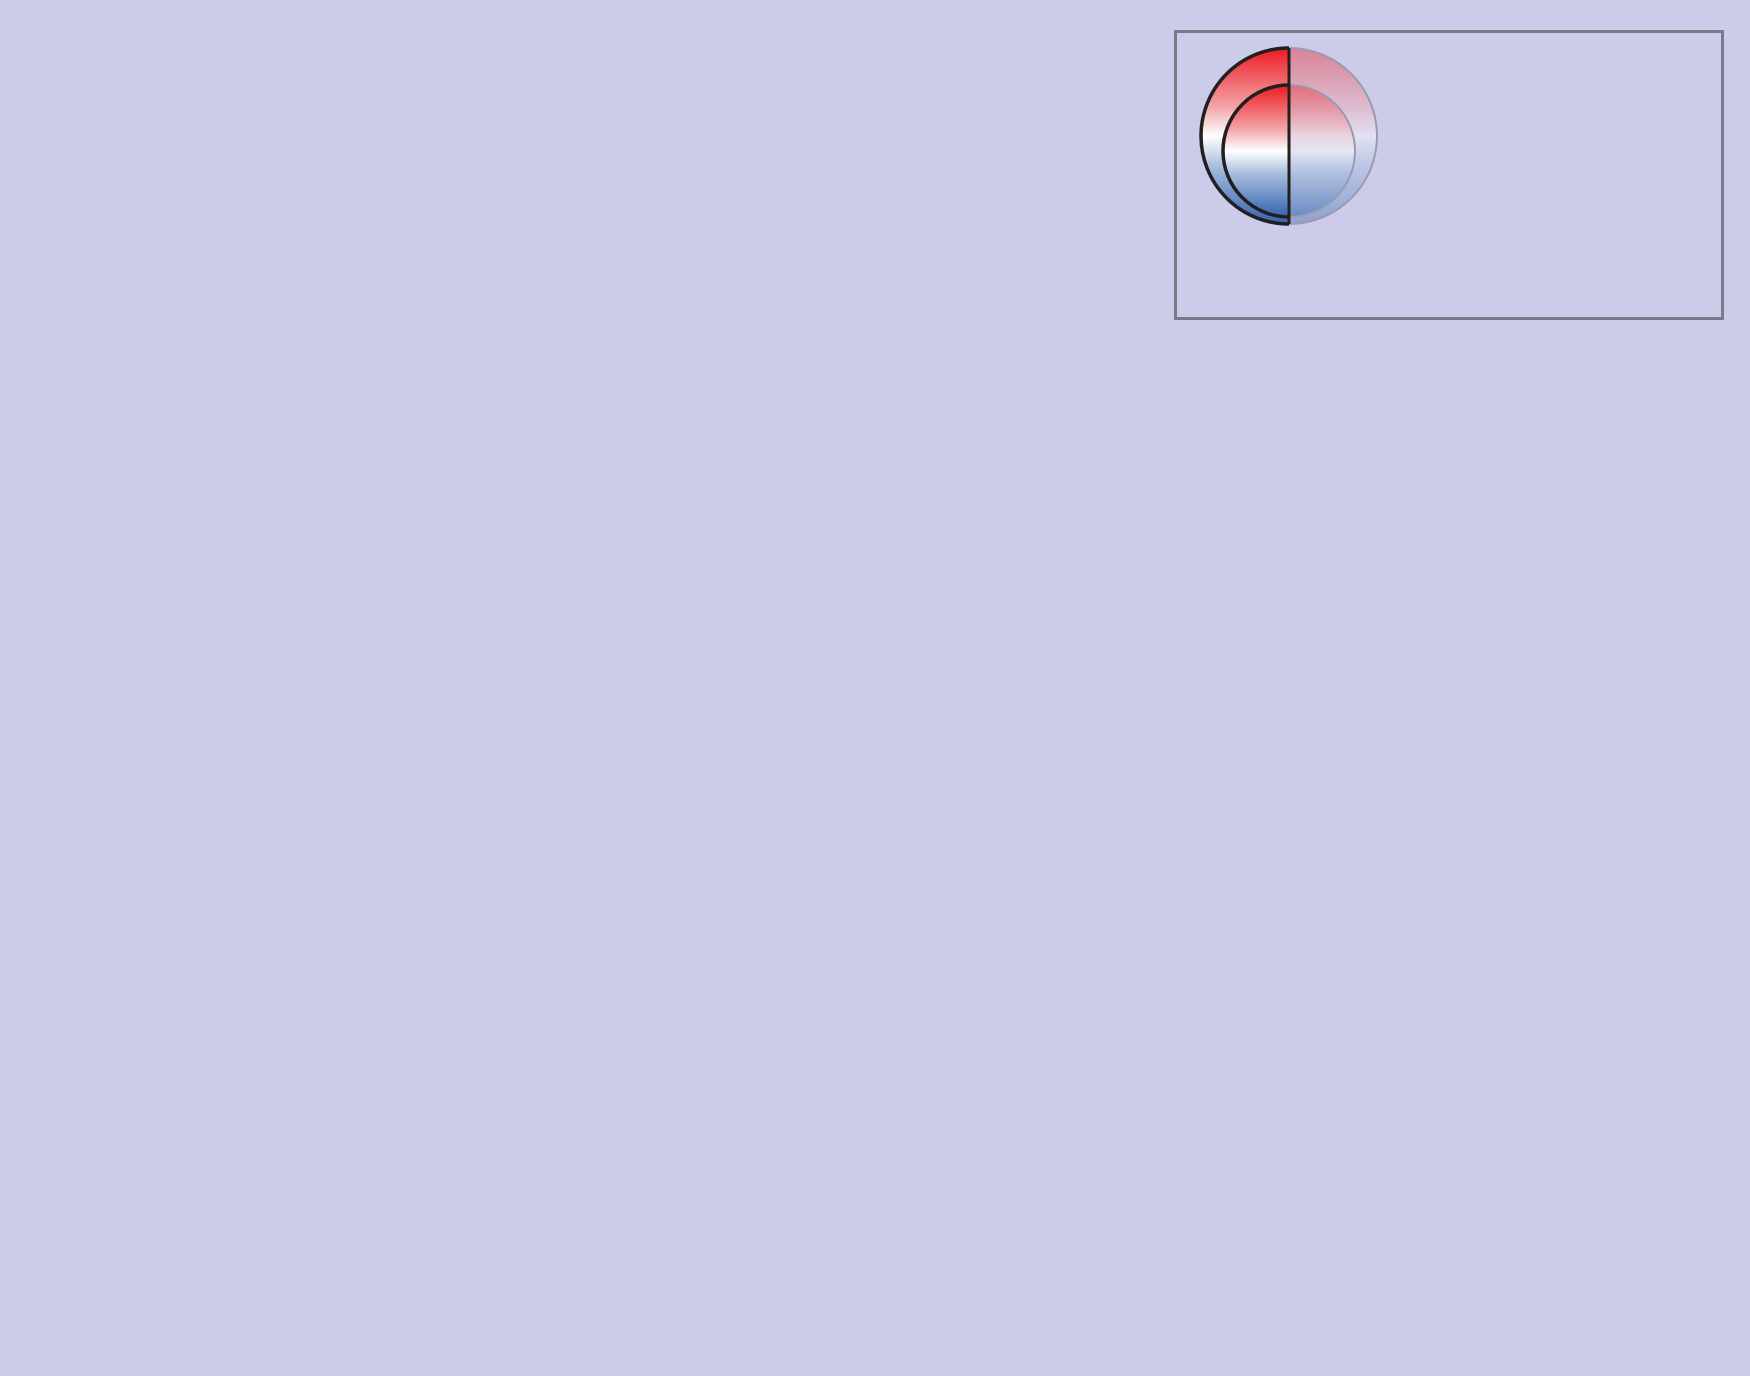 The image size is (1750, 1376). I want to click on legend-ring-diagram, so click(1288, 136).